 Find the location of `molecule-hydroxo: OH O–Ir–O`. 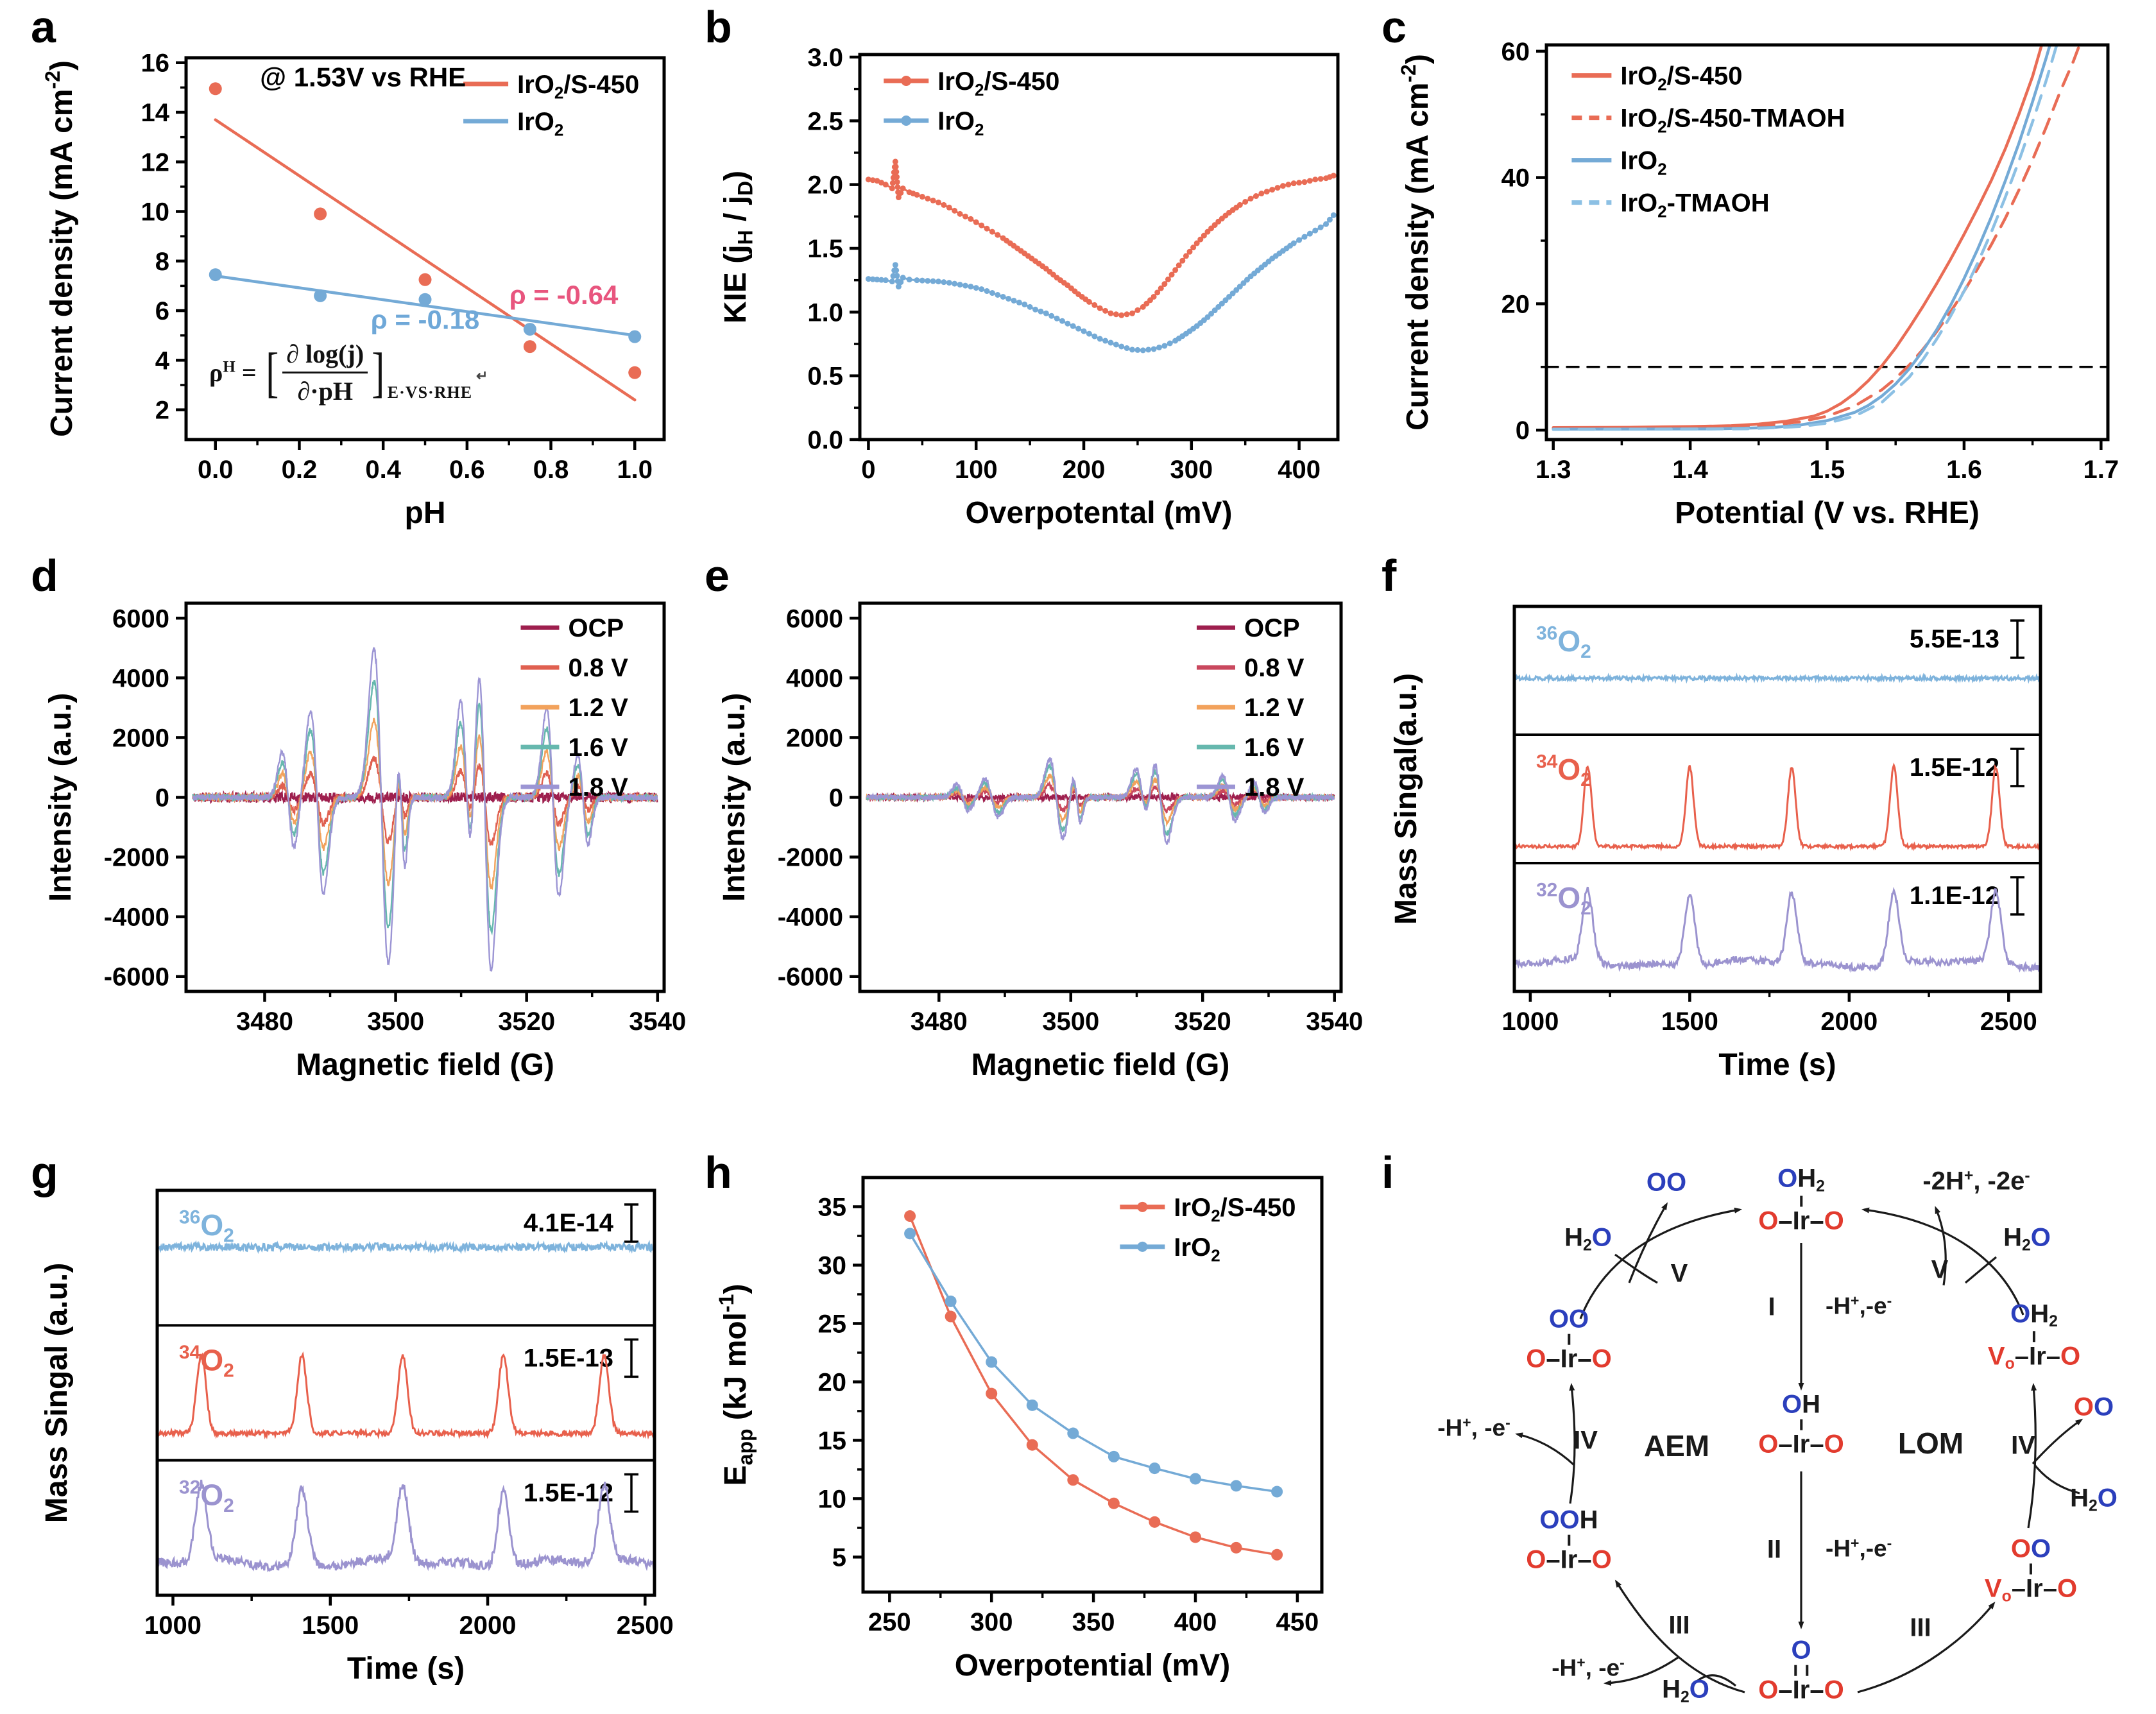

molecule-hydroxo: OH O–Ir–O is located at coordinates (1801, 1424).